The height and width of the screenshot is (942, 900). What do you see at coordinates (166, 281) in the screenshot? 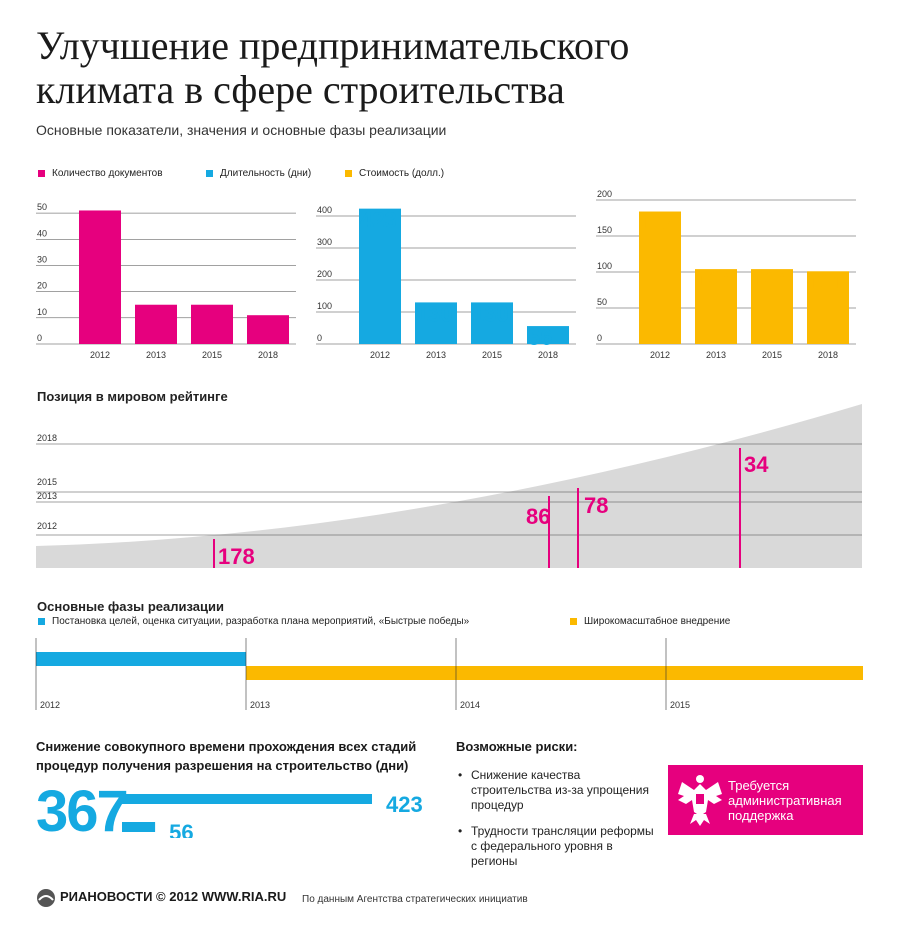
I see `bar-chart-documents: 0 10 20 30 40 50 51 2012 15 2013 15 2015 11 2018` at bounding box center [166, 281].